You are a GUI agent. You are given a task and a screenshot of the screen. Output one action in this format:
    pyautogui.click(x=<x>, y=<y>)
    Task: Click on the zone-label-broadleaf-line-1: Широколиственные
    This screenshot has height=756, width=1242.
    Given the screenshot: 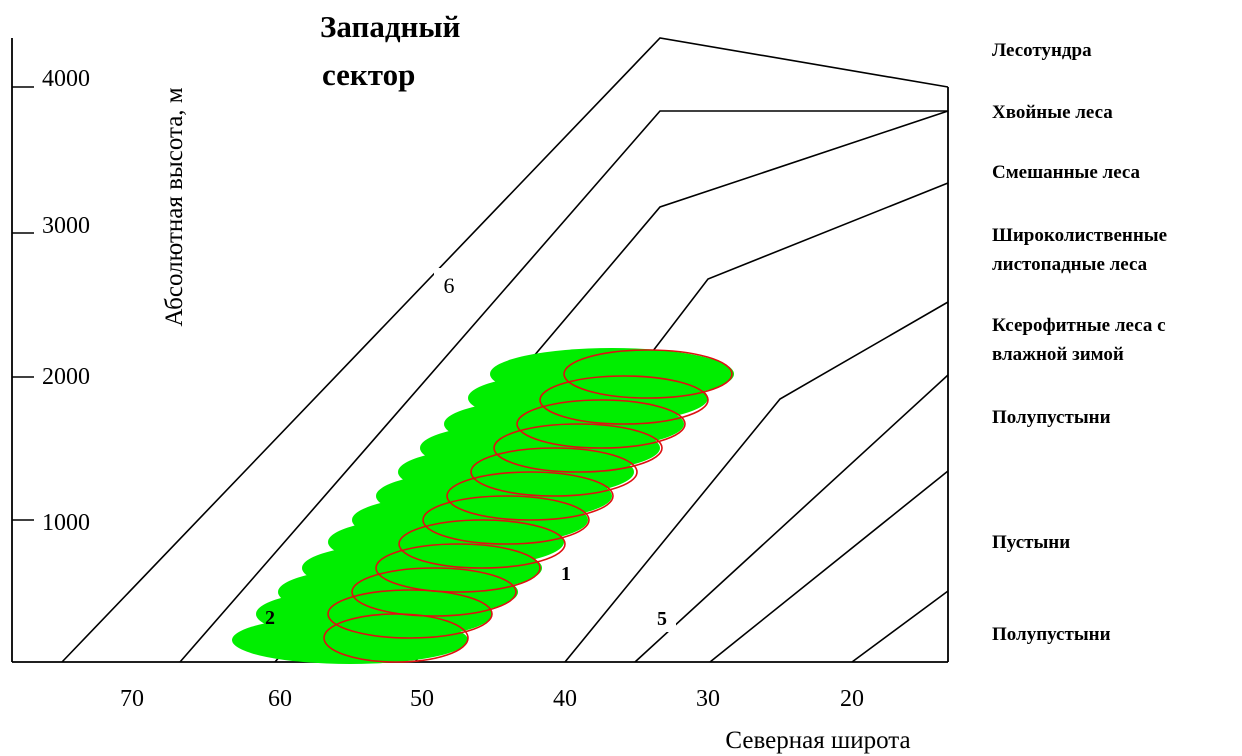 What is the action you would take?
    pyautogui.click(x=1079, y=235)
    